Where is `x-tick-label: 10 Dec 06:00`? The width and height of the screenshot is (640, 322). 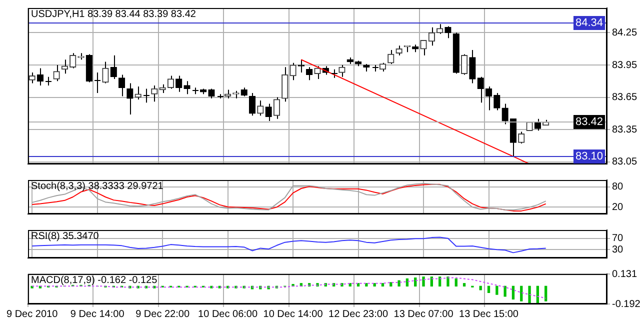 x-tick-label: 10 Dec 06:00 is located at coordinates (228, 314).